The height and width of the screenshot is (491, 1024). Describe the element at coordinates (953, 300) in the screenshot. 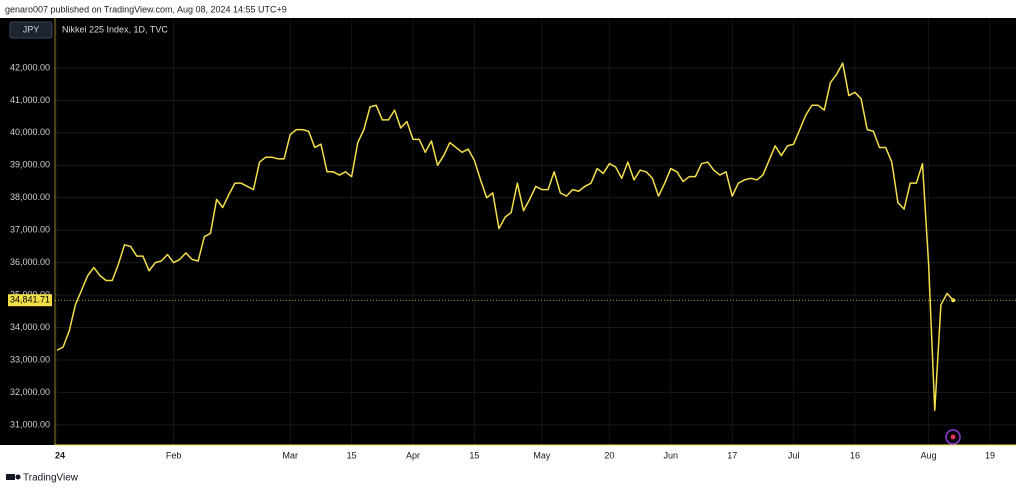

I see `last-point` at that location.